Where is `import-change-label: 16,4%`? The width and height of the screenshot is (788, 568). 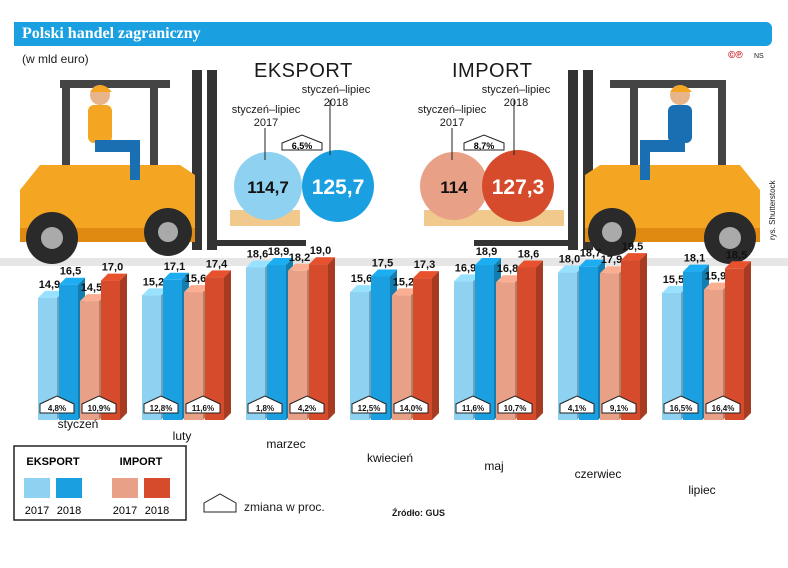
import-change-label: 16,4% is located at coordinates (723, 408).